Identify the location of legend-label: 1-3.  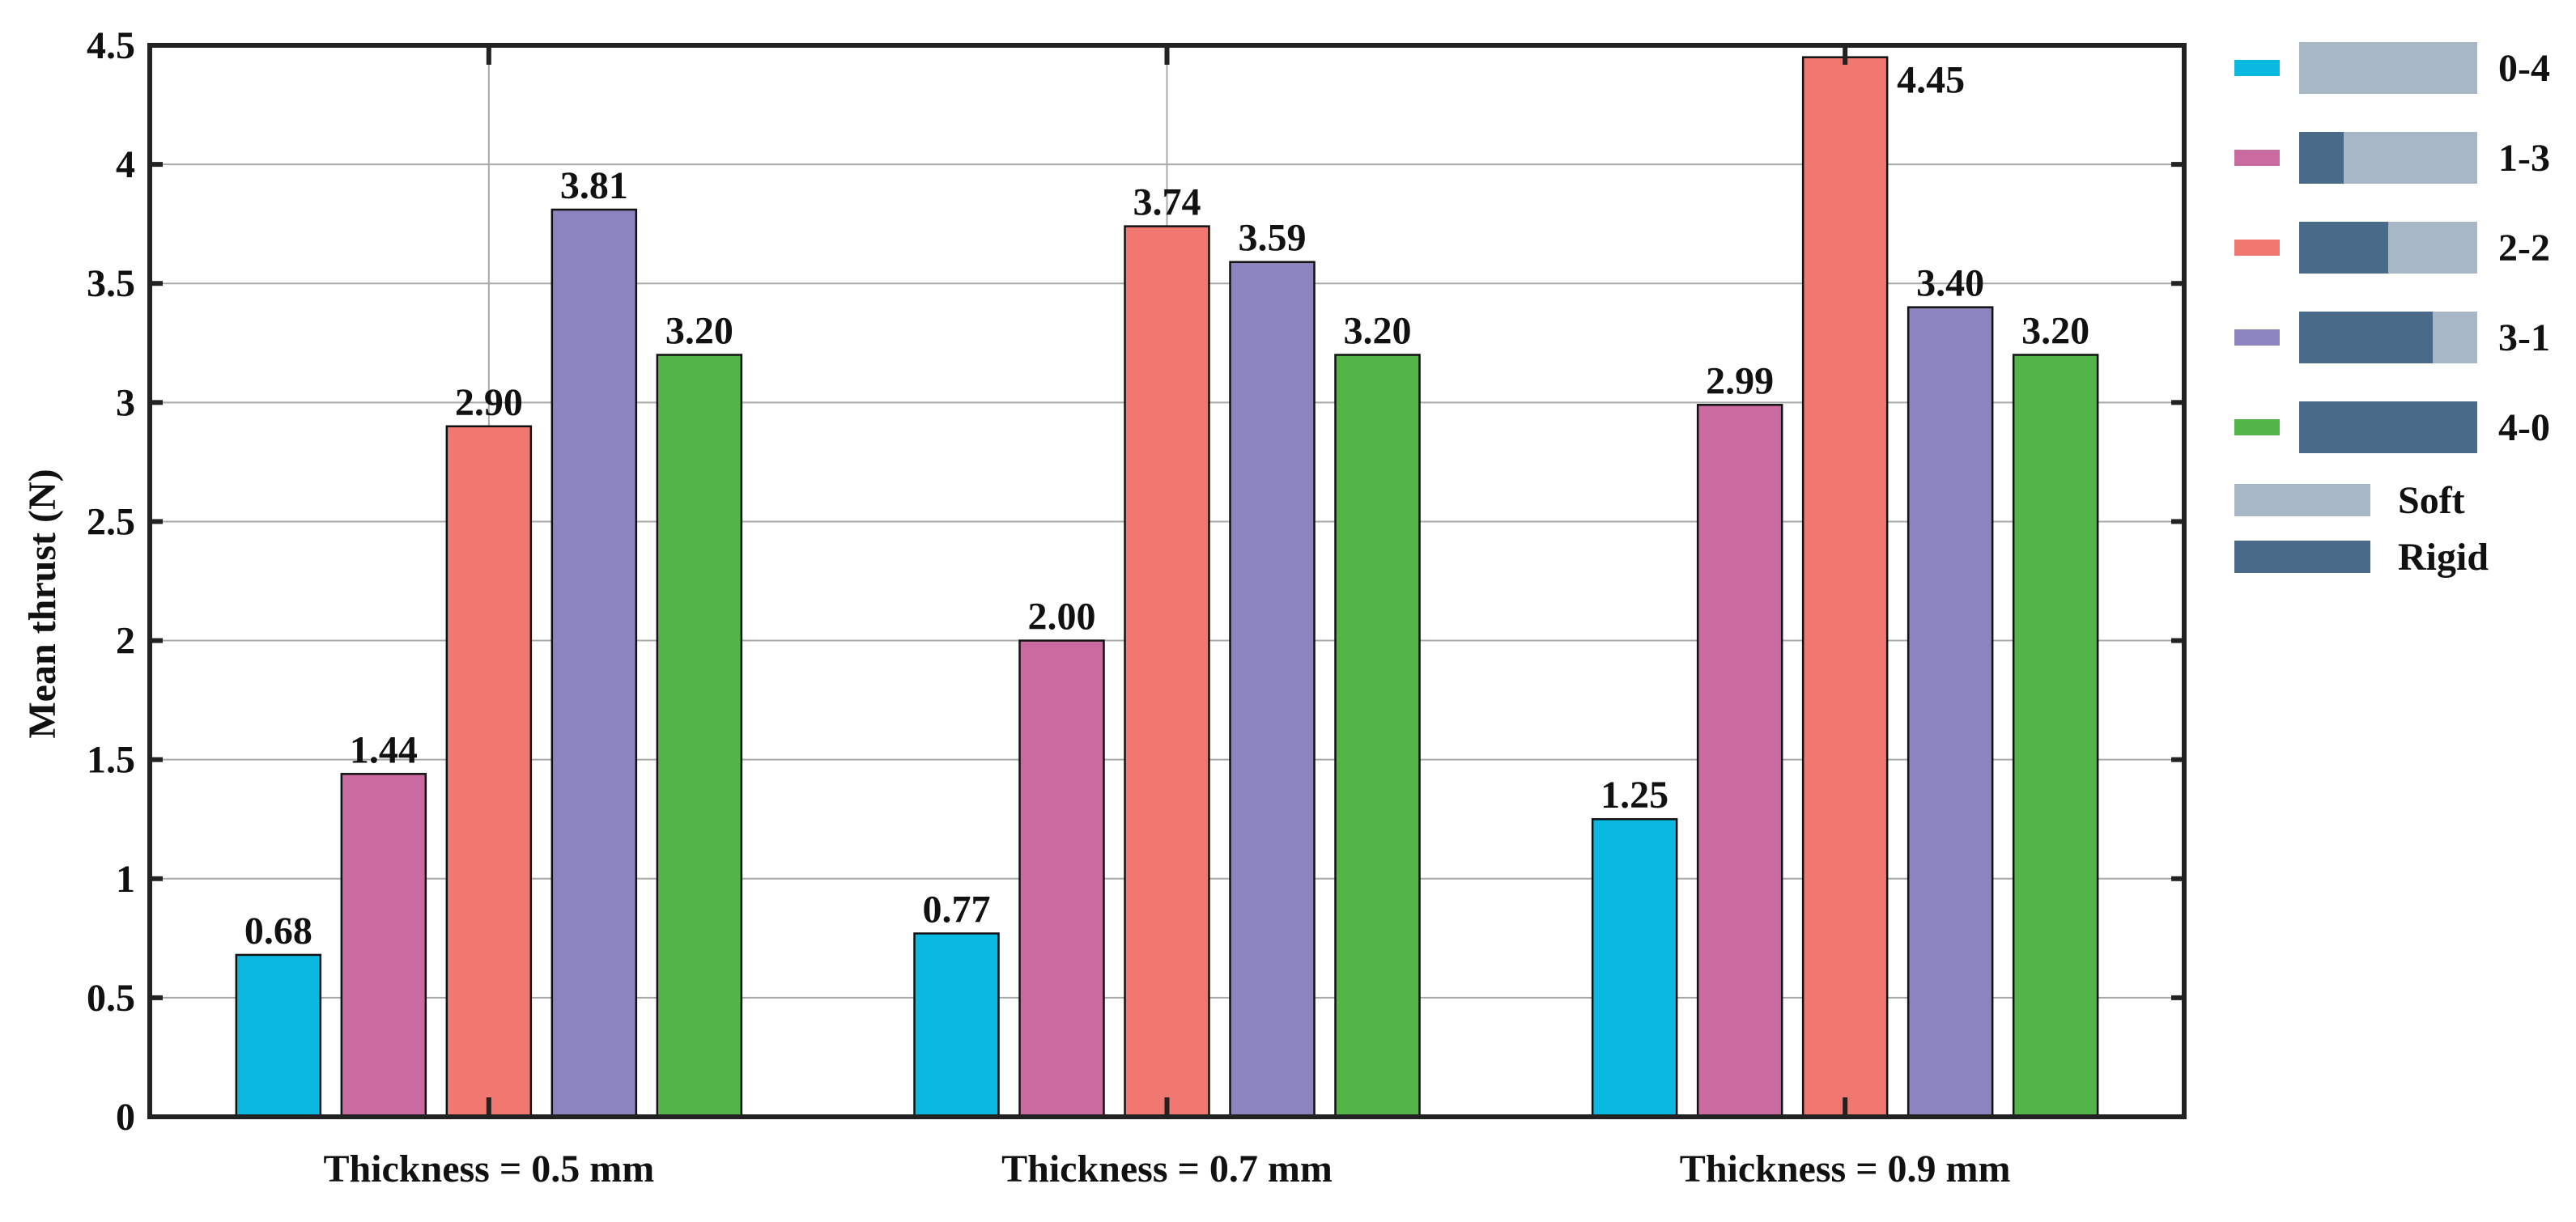
(2524, 158).